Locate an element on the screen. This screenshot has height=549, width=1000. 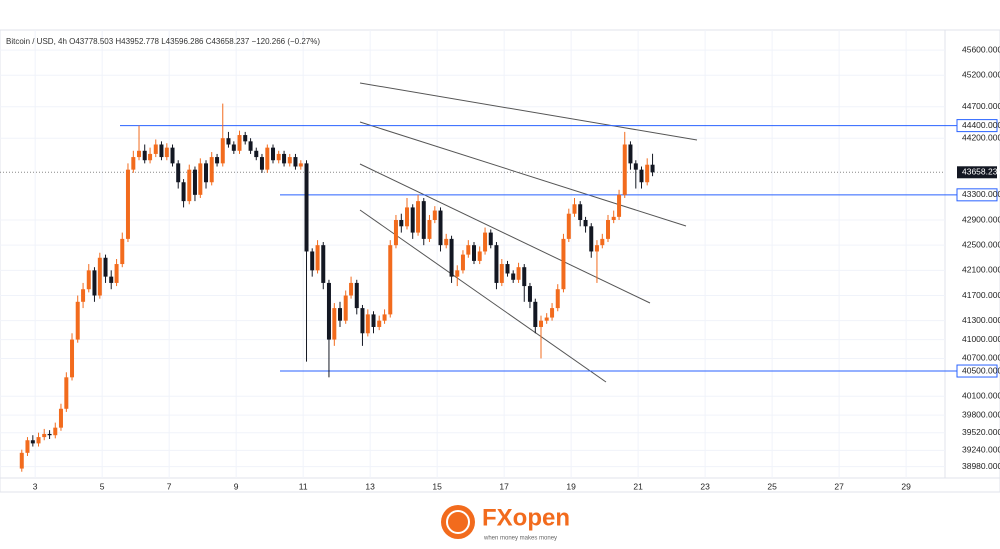
logo-name: FXopen is located at coordinates (526, 517).